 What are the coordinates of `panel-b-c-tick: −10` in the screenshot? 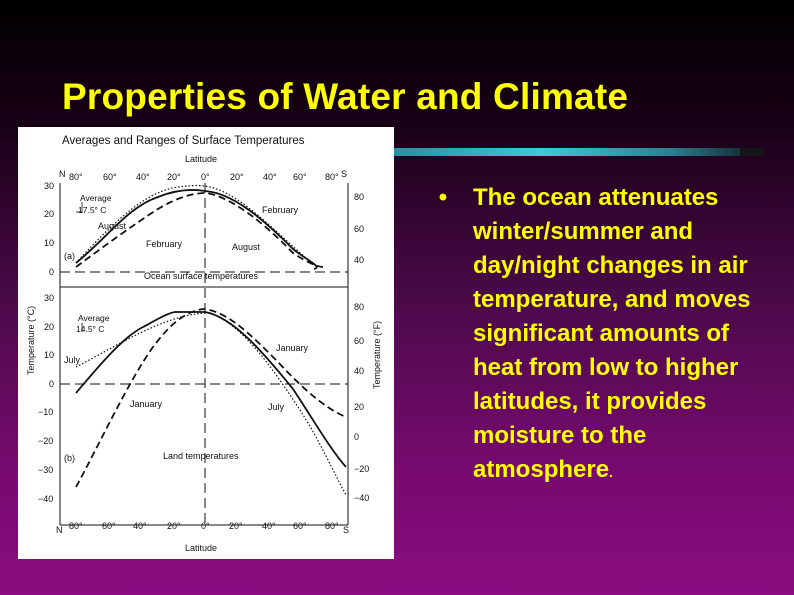 It's located at (45, 412).